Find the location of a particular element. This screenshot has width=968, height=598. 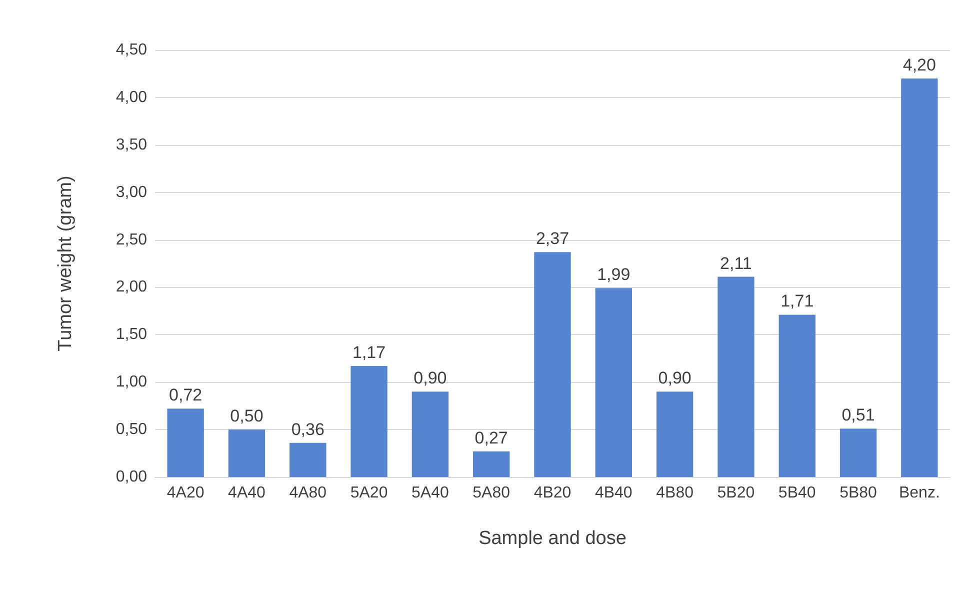

x-tick-label: 5B40 is located at coordinates (797, 493).